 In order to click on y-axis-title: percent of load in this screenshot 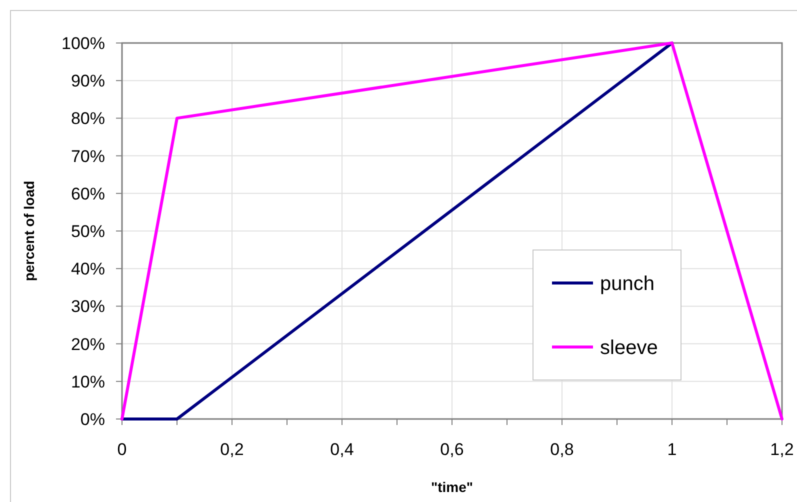, I will do `click(29, 231)`.